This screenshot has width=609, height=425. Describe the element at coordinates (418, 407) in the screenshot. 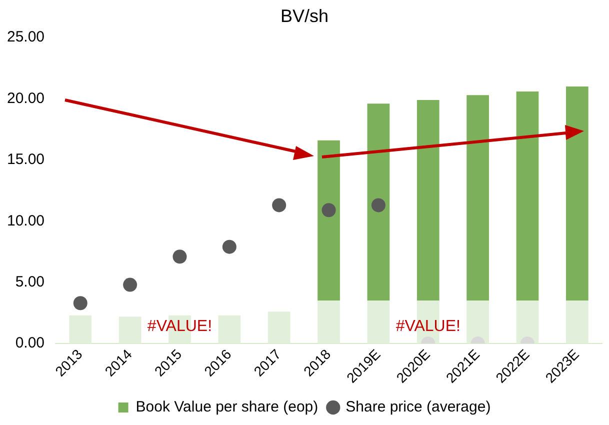

I see `legend-label: Share price (average)` at that location.